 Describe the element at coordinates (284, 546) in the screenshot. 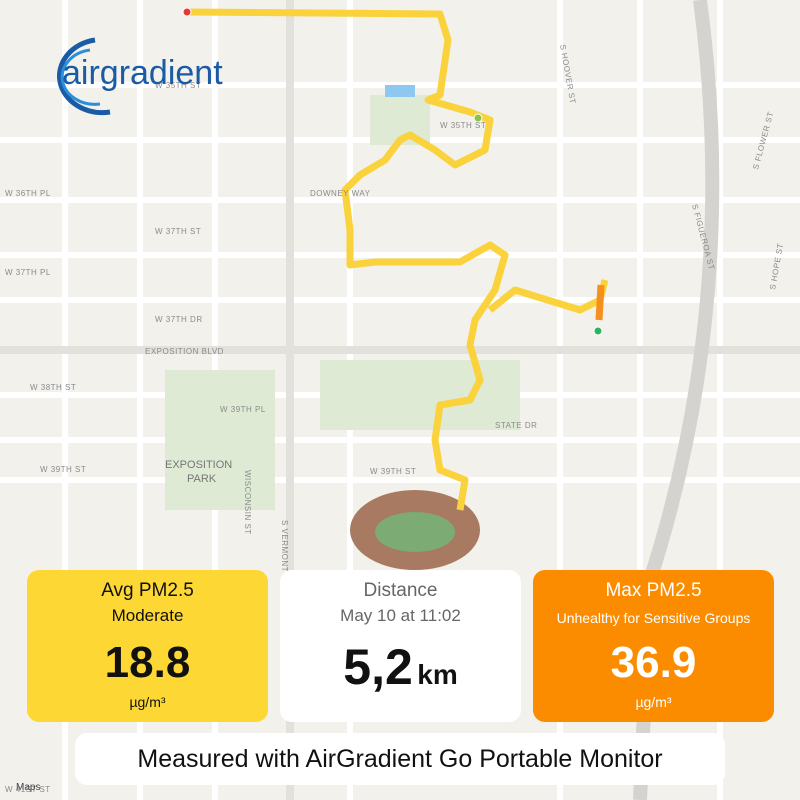

I see `street-label: S VERMONT` at that location.